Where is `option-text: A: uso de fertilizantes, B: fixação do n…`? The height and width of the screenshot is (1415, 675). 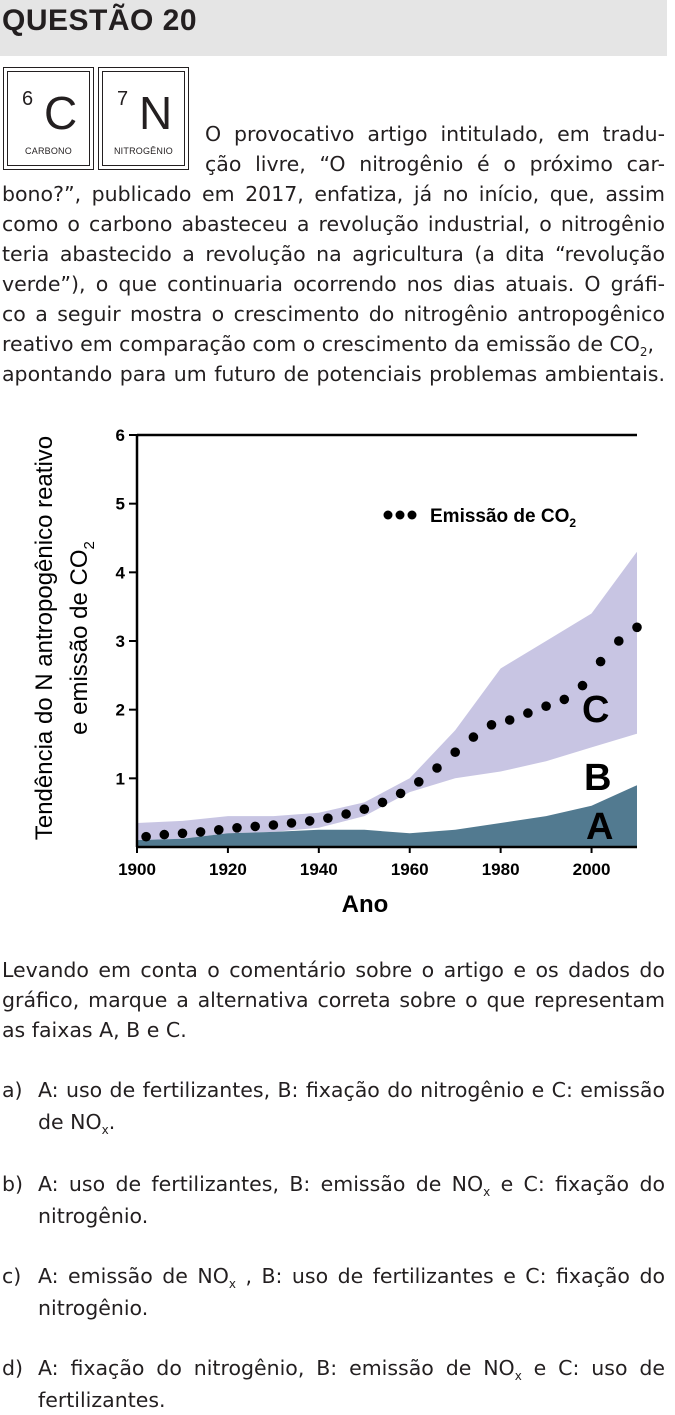 option-text: A: uso de fertilizantes, B: fixação do n… is located at coordinates (351, 1090).